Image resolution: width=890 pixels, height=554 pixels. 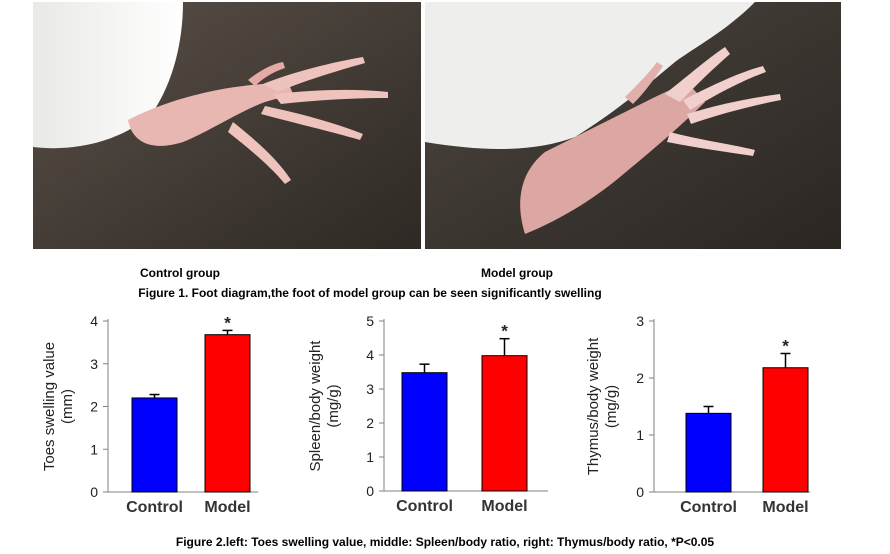 What do you see at coordinates (49, 406) in the screenshot?
I see `y-axis-label: Toes swelling value` at bounding box center [49, 406].